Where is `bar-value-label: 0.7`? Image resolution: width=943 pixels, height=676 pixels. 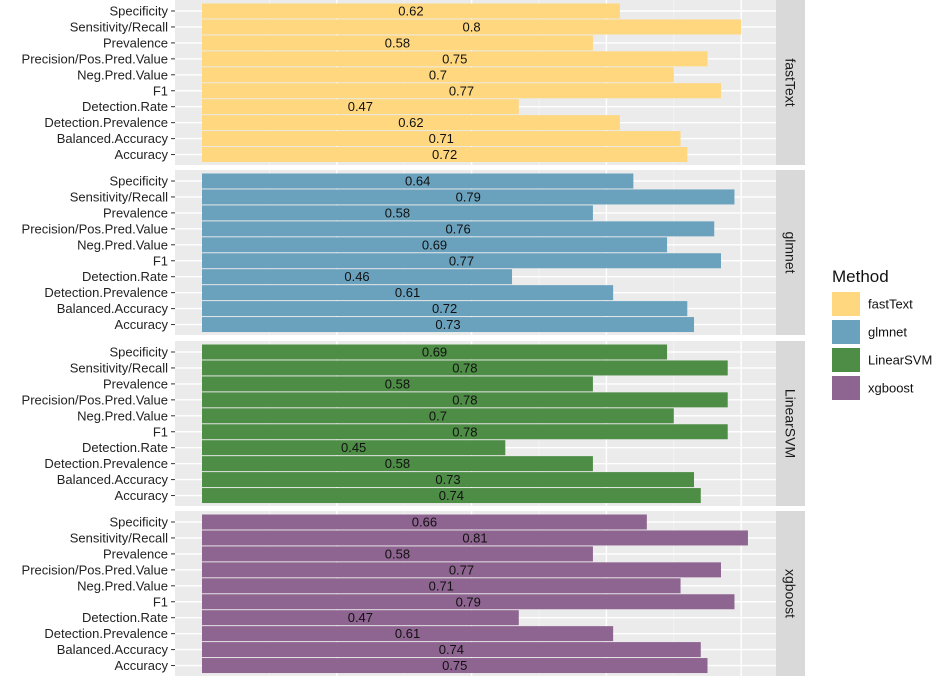
bar-value-label: 0.7 is located at coordinates (438, 74).